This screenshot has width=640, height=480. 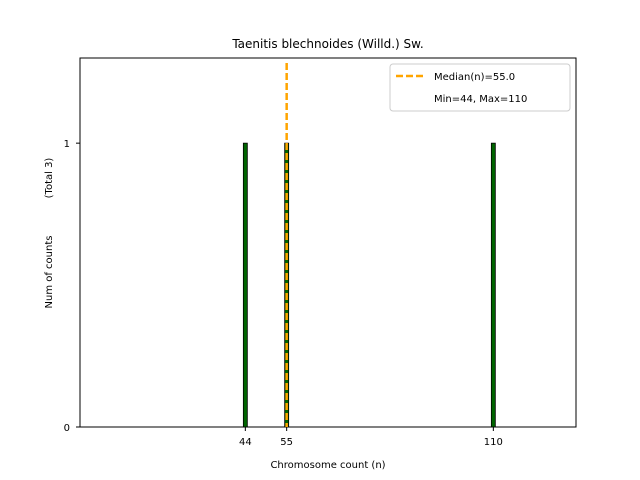 I want to click on legend-minmax-label: Min=44, Max=110, so click(x=480, y=99).